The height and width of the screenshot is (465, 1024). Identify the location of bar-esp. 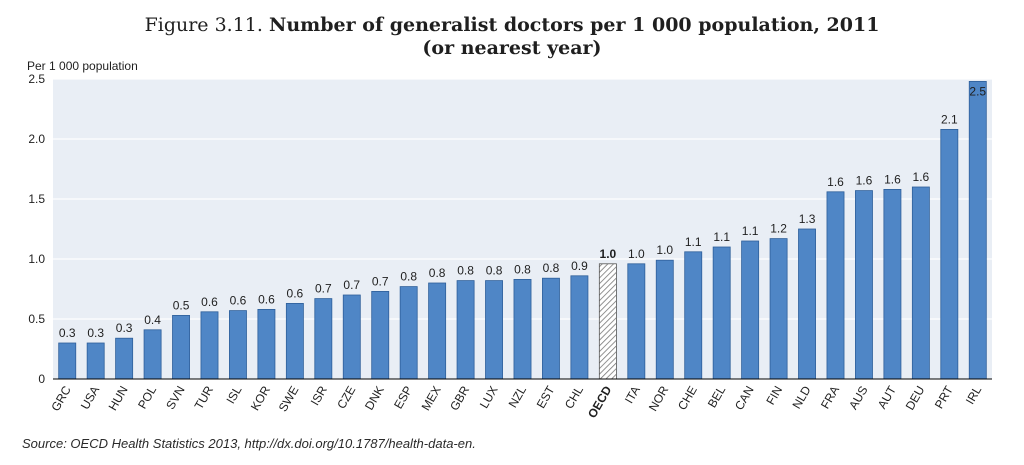
(408, 333).